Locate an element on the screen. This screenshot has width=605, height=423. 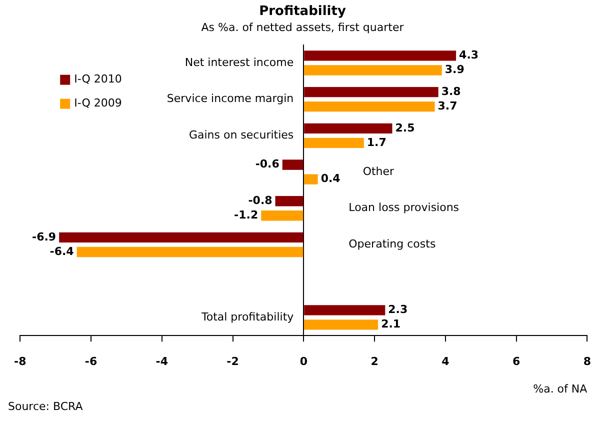
y-tick-label: Gains on securities is located at coordinates (241, 135).